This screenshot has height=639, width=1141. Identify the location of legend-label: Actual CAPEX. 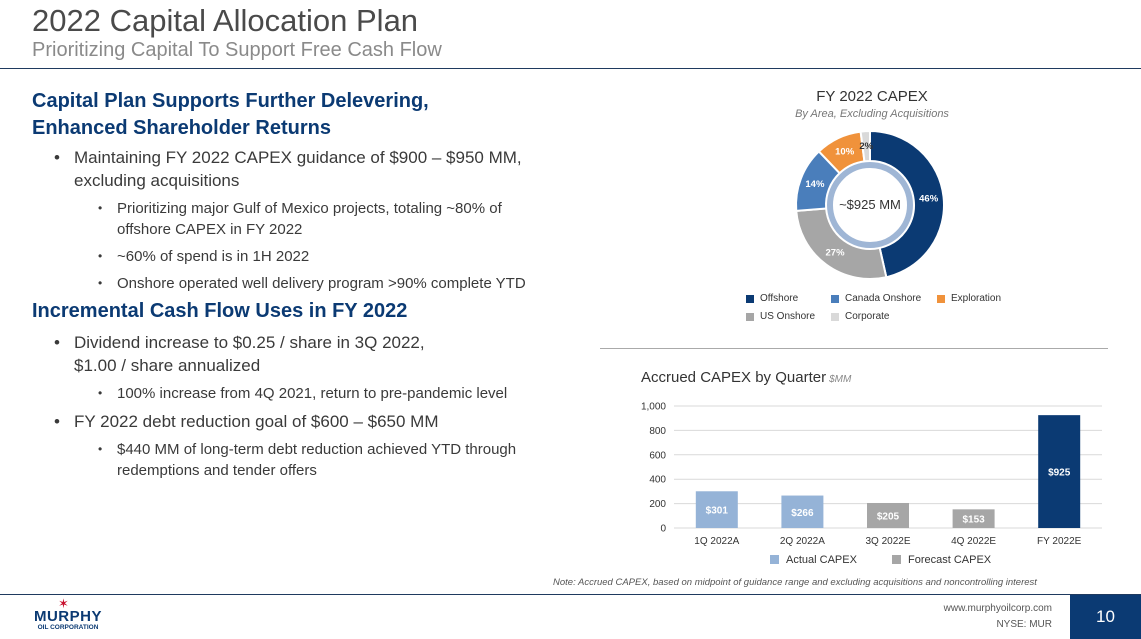
(822, 560).